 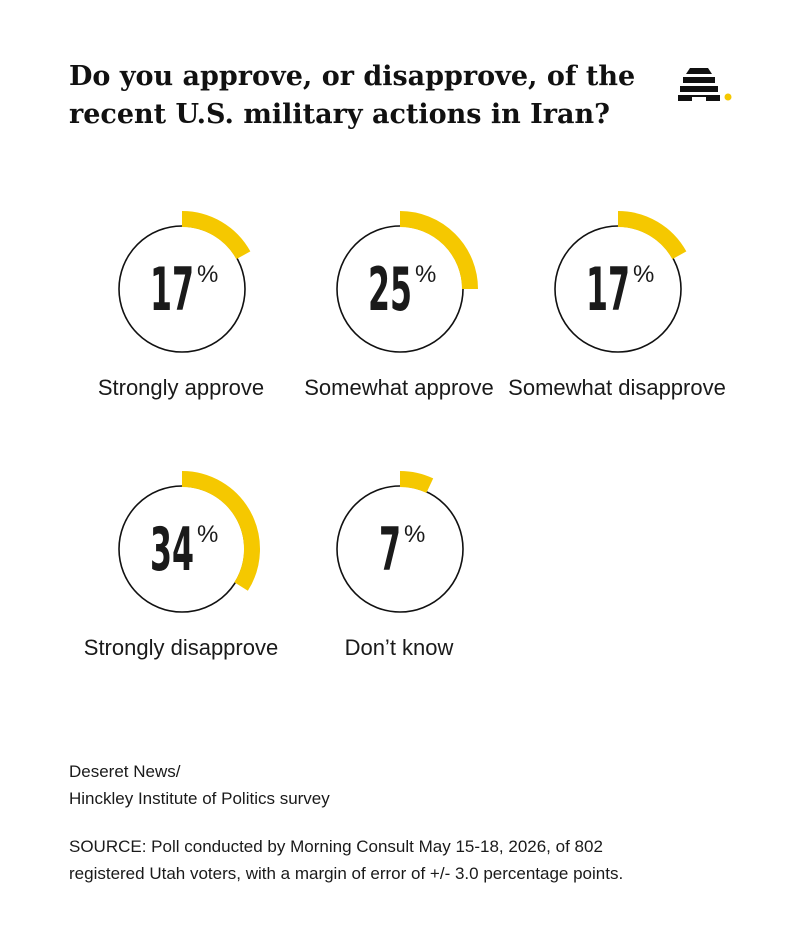 I want to click on donut-label-somewhat-disapprove: Somewhat disapprove, so click(x=617, y=387).